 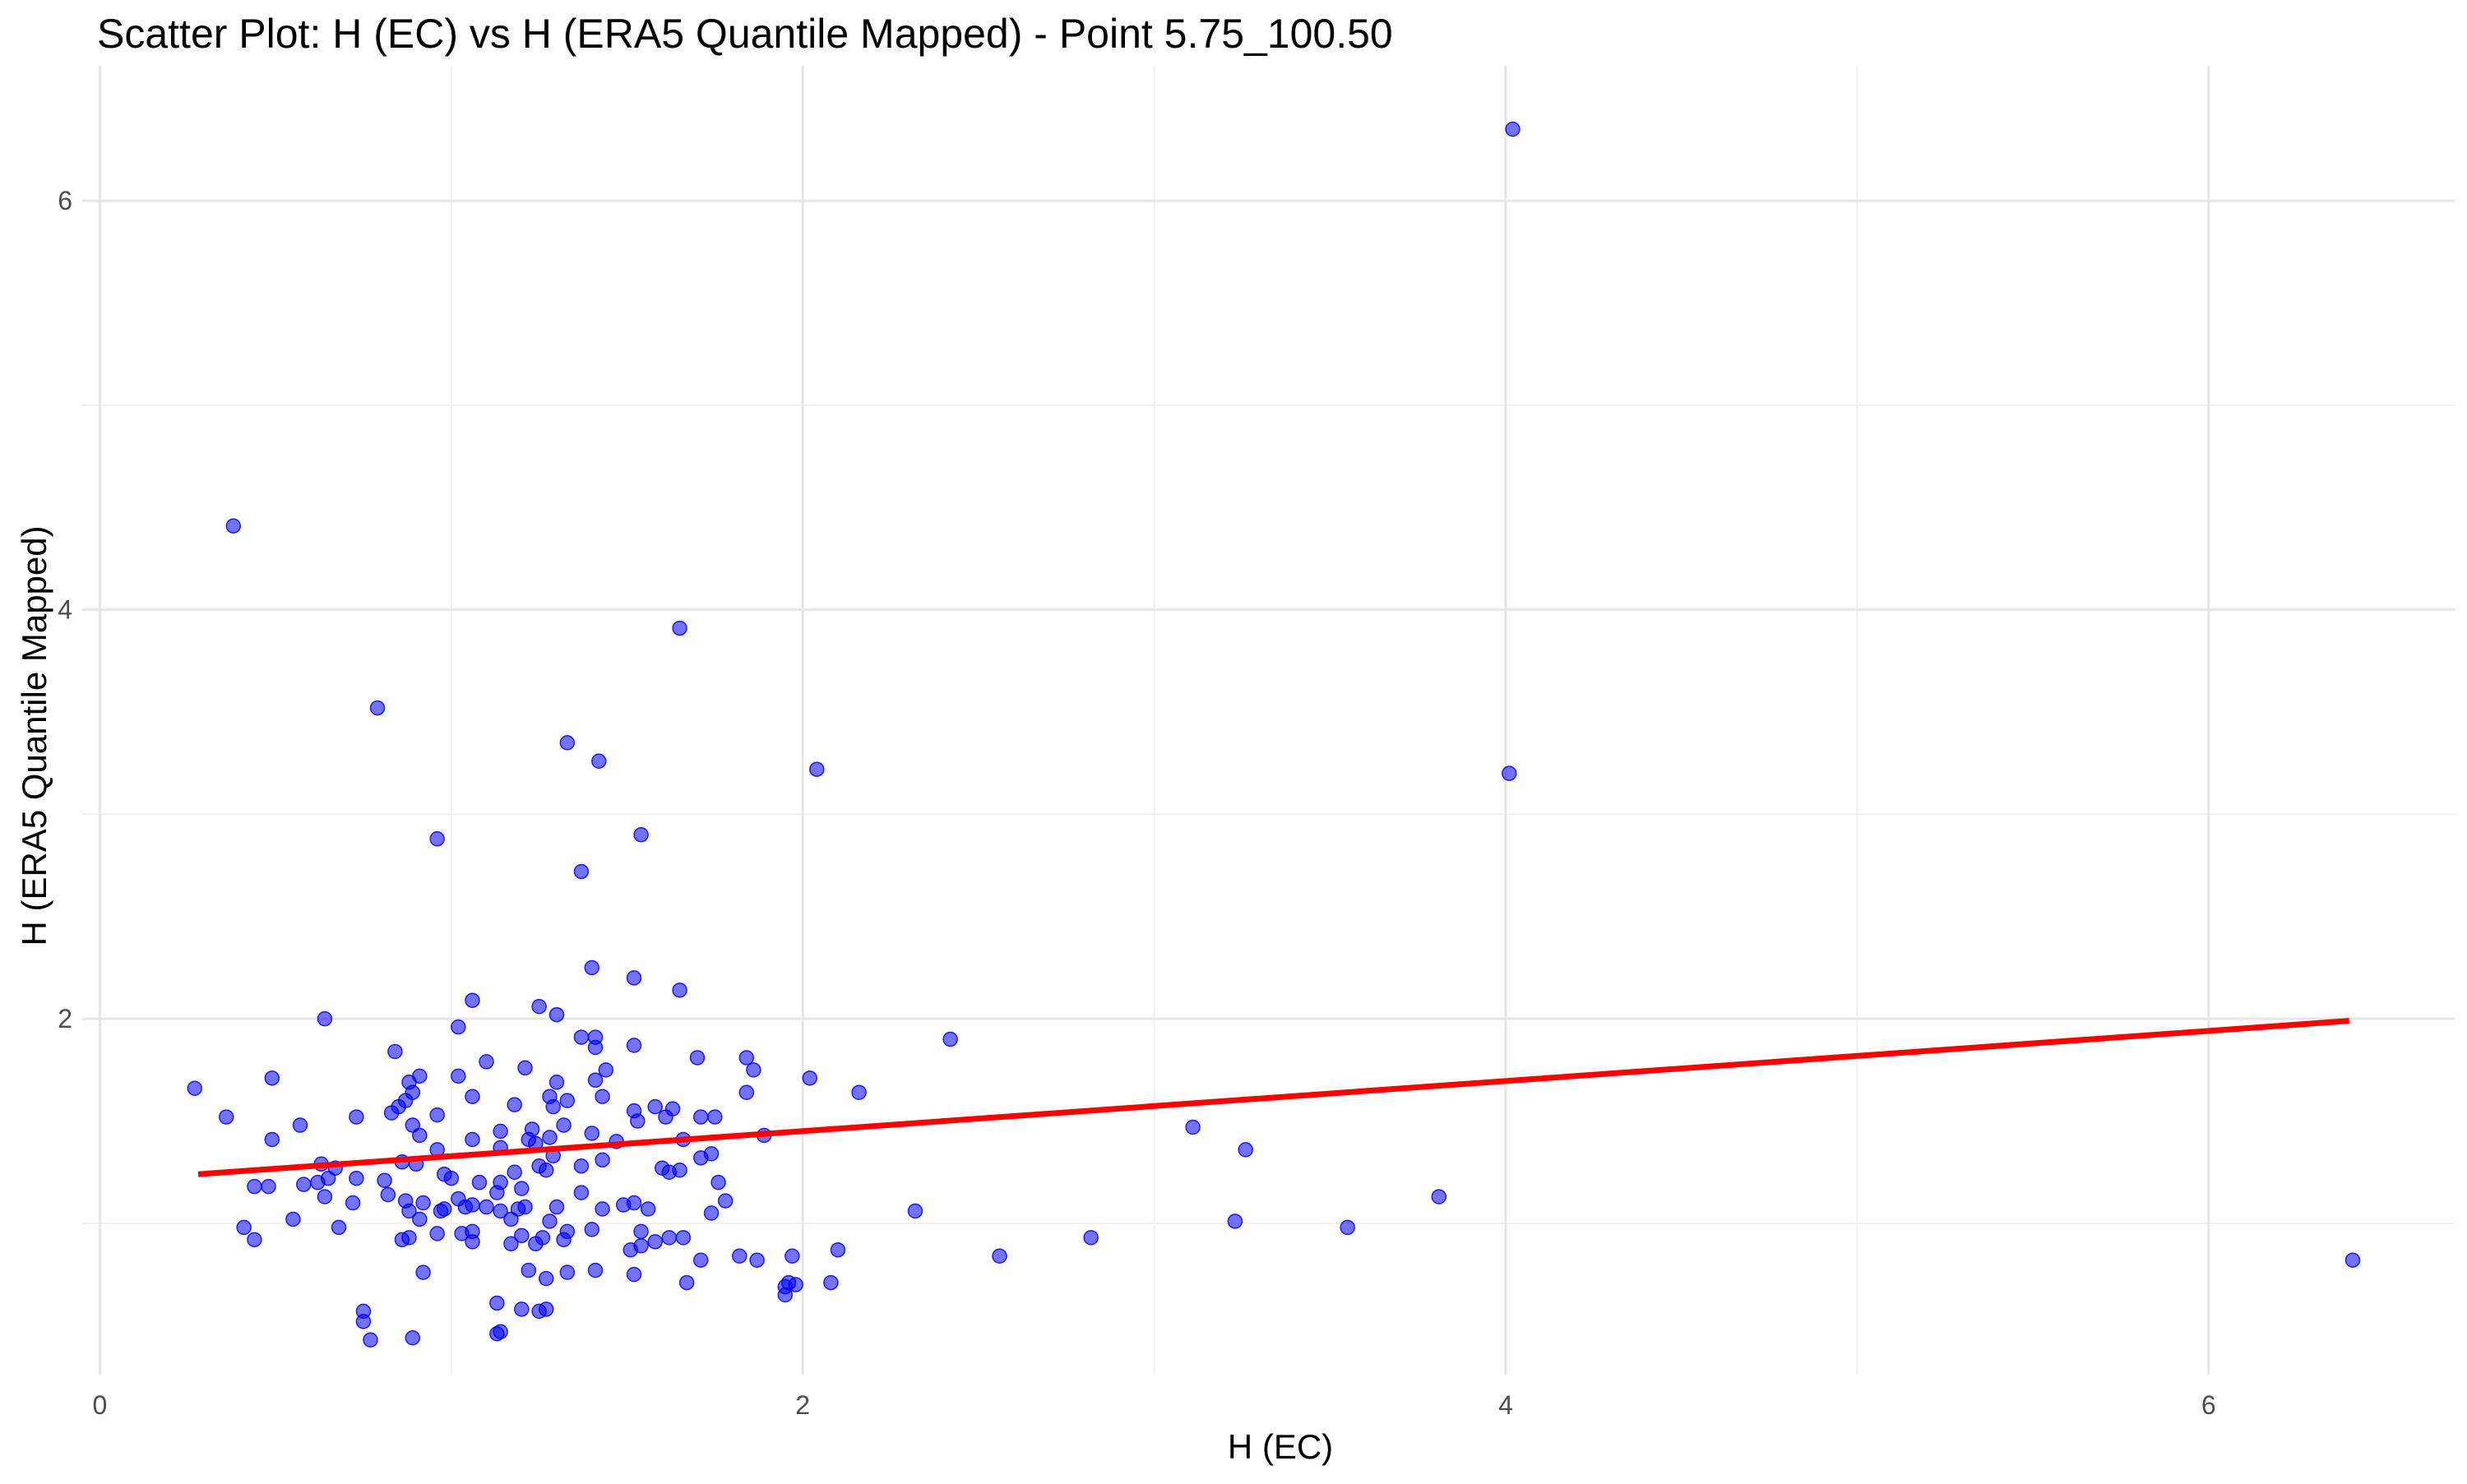 What do you see at coordinates (2208, 1405) in the screenshot?
I see `x-tick-label: 6` at bounding box center [2208, 1405].